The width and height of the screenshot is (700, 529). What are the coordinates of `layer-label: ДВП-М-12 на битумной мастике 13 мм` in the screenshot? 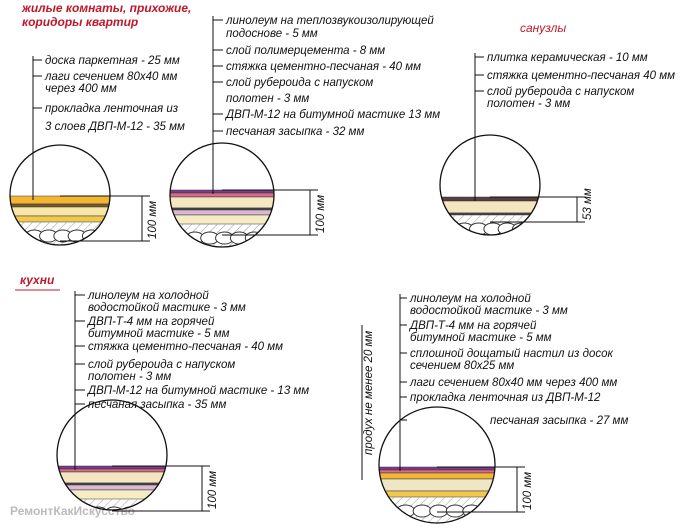 It's located at (332, 115).